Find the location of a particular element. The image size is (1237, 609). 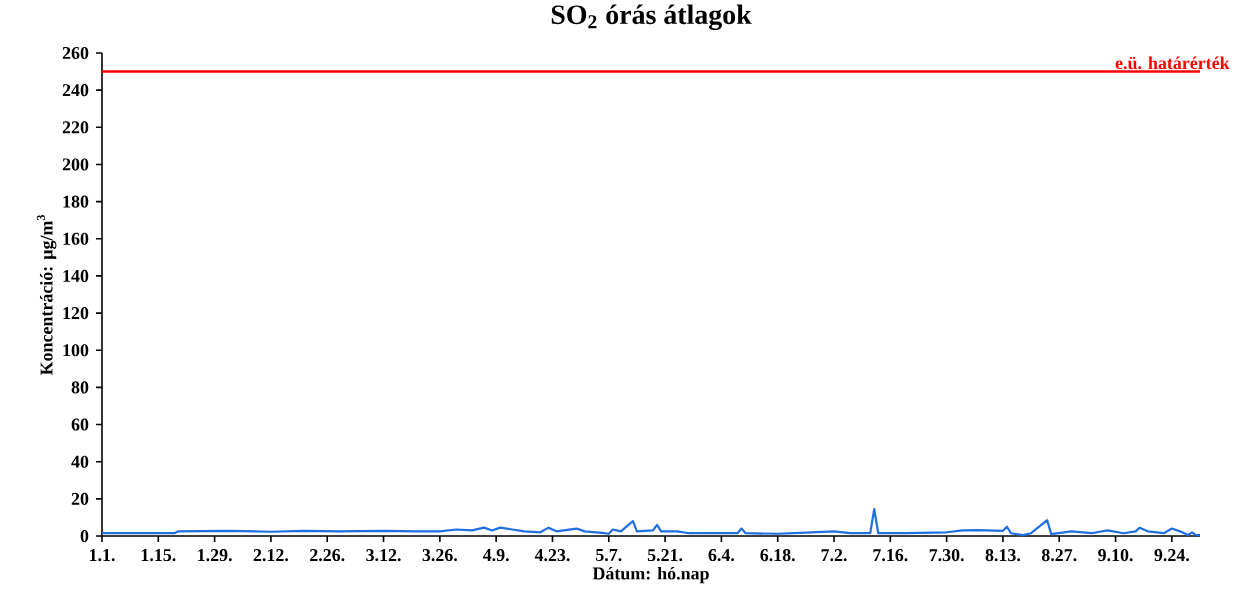

chart-title: SO$_{2}$ órás átlagok is located at coordinates (651, 17).